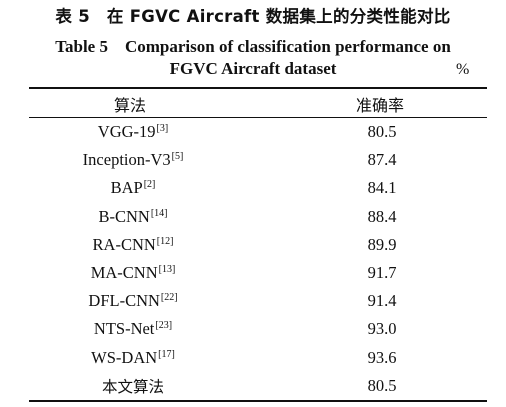 Image resolution: width=506 pixels, height=407 pixels. I want to click on header-algorithm: 算法, so click(129, 105).